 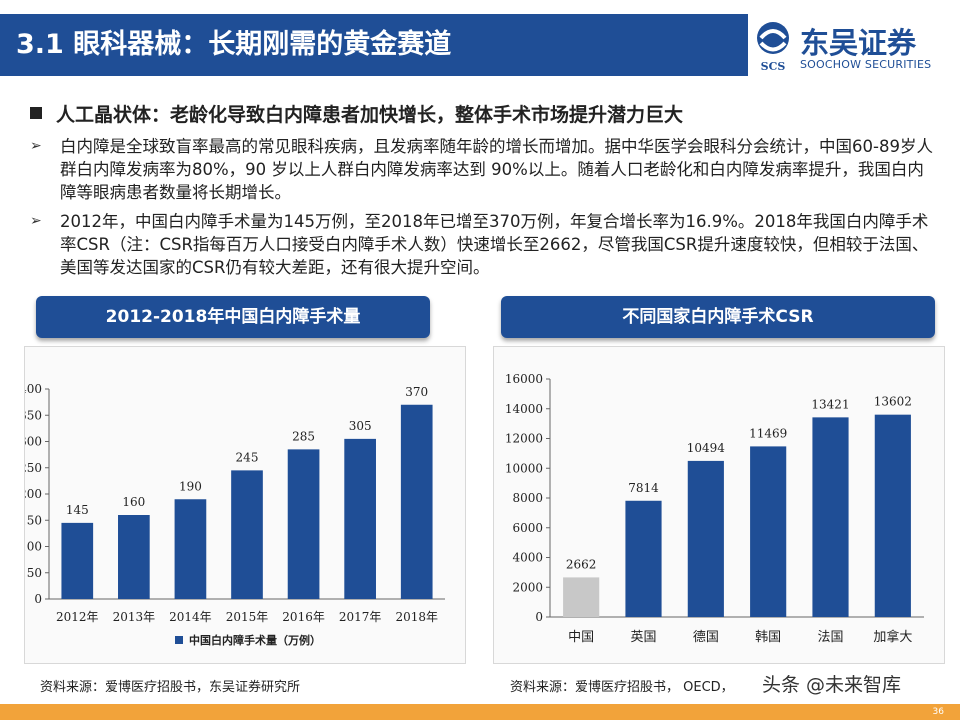 What do you see at coordinates (893, 402) in the screenshot?
I see `data-label: 13602` at bounding box center [893, 402].